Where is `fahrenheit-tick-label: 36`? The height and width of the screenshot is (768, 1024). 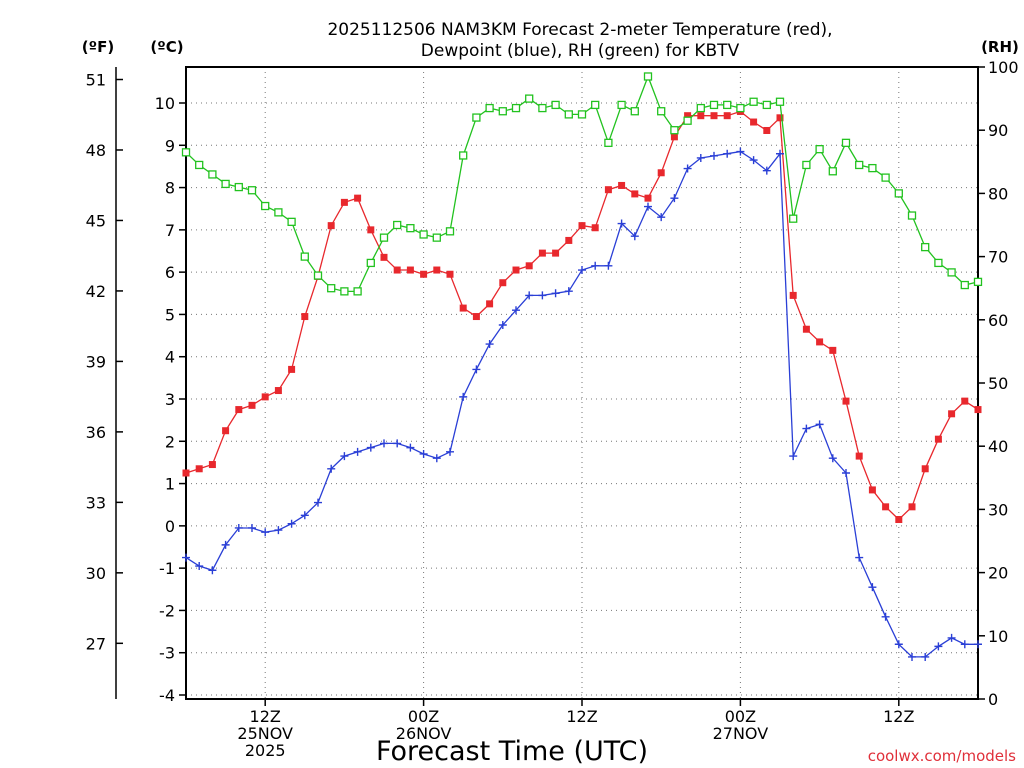
fahrenheit-tick-label: 36 is located at coordinates (96, 432).